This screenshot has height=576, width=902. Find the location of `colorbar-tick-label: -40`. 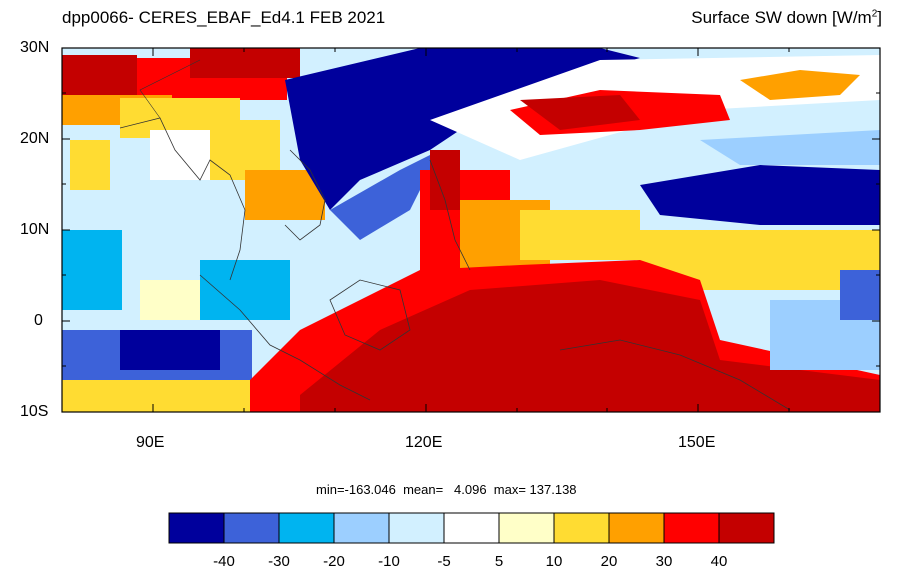

colorbar-tick-label: -40 is located at coordinates (224, 561).